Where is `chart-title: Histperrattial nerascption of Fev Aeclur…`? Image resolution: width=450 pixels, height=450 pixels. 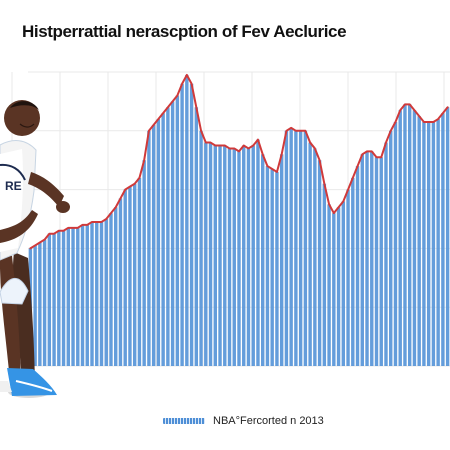 chart-title: Histperrattial nerascption of Fev Aeclur… is located at coordinates (184, 31).